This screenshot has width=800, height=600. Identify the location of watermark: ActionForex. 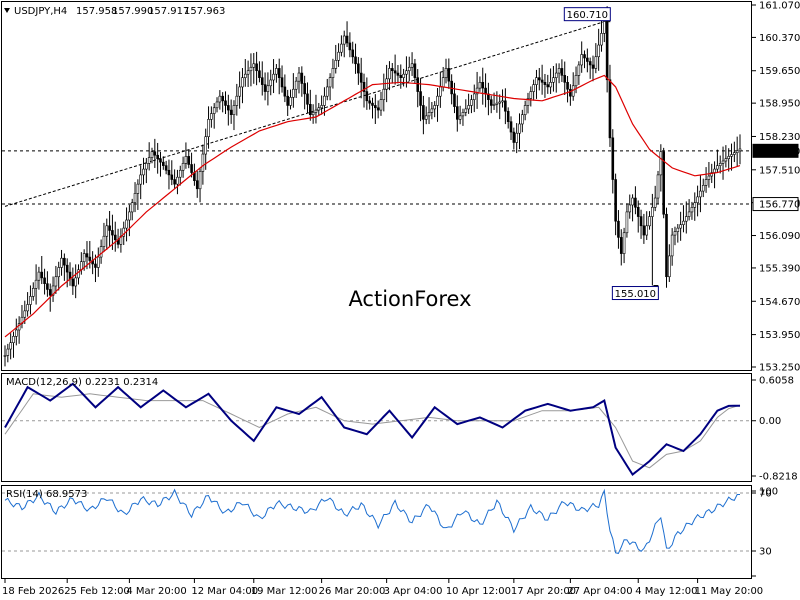
(409, 299).